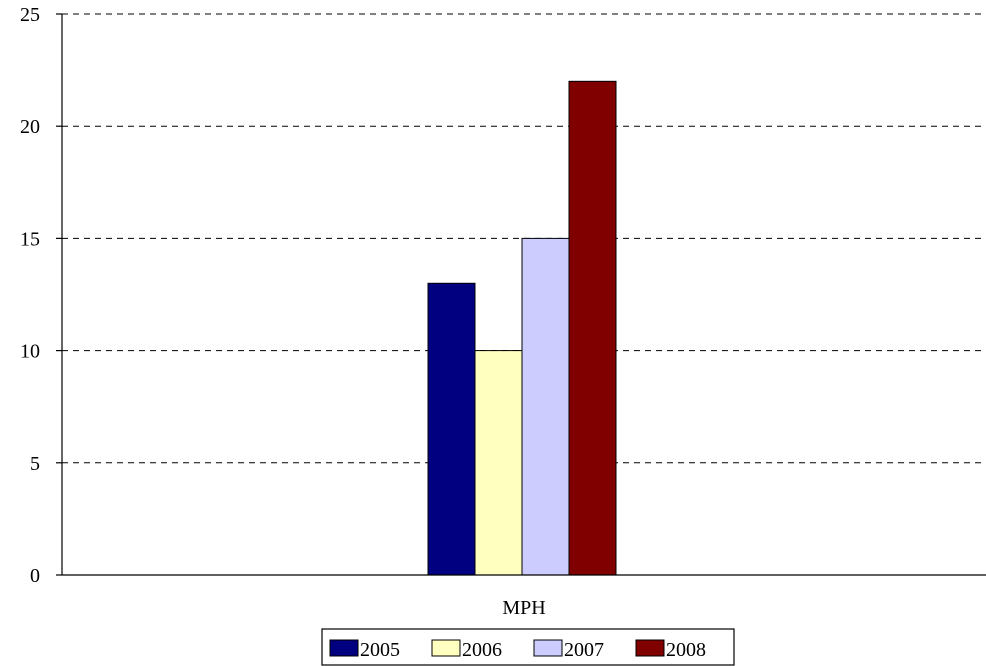 The image size is (986, 666). I want to click on legend-label: 2008, so click(686, 650).